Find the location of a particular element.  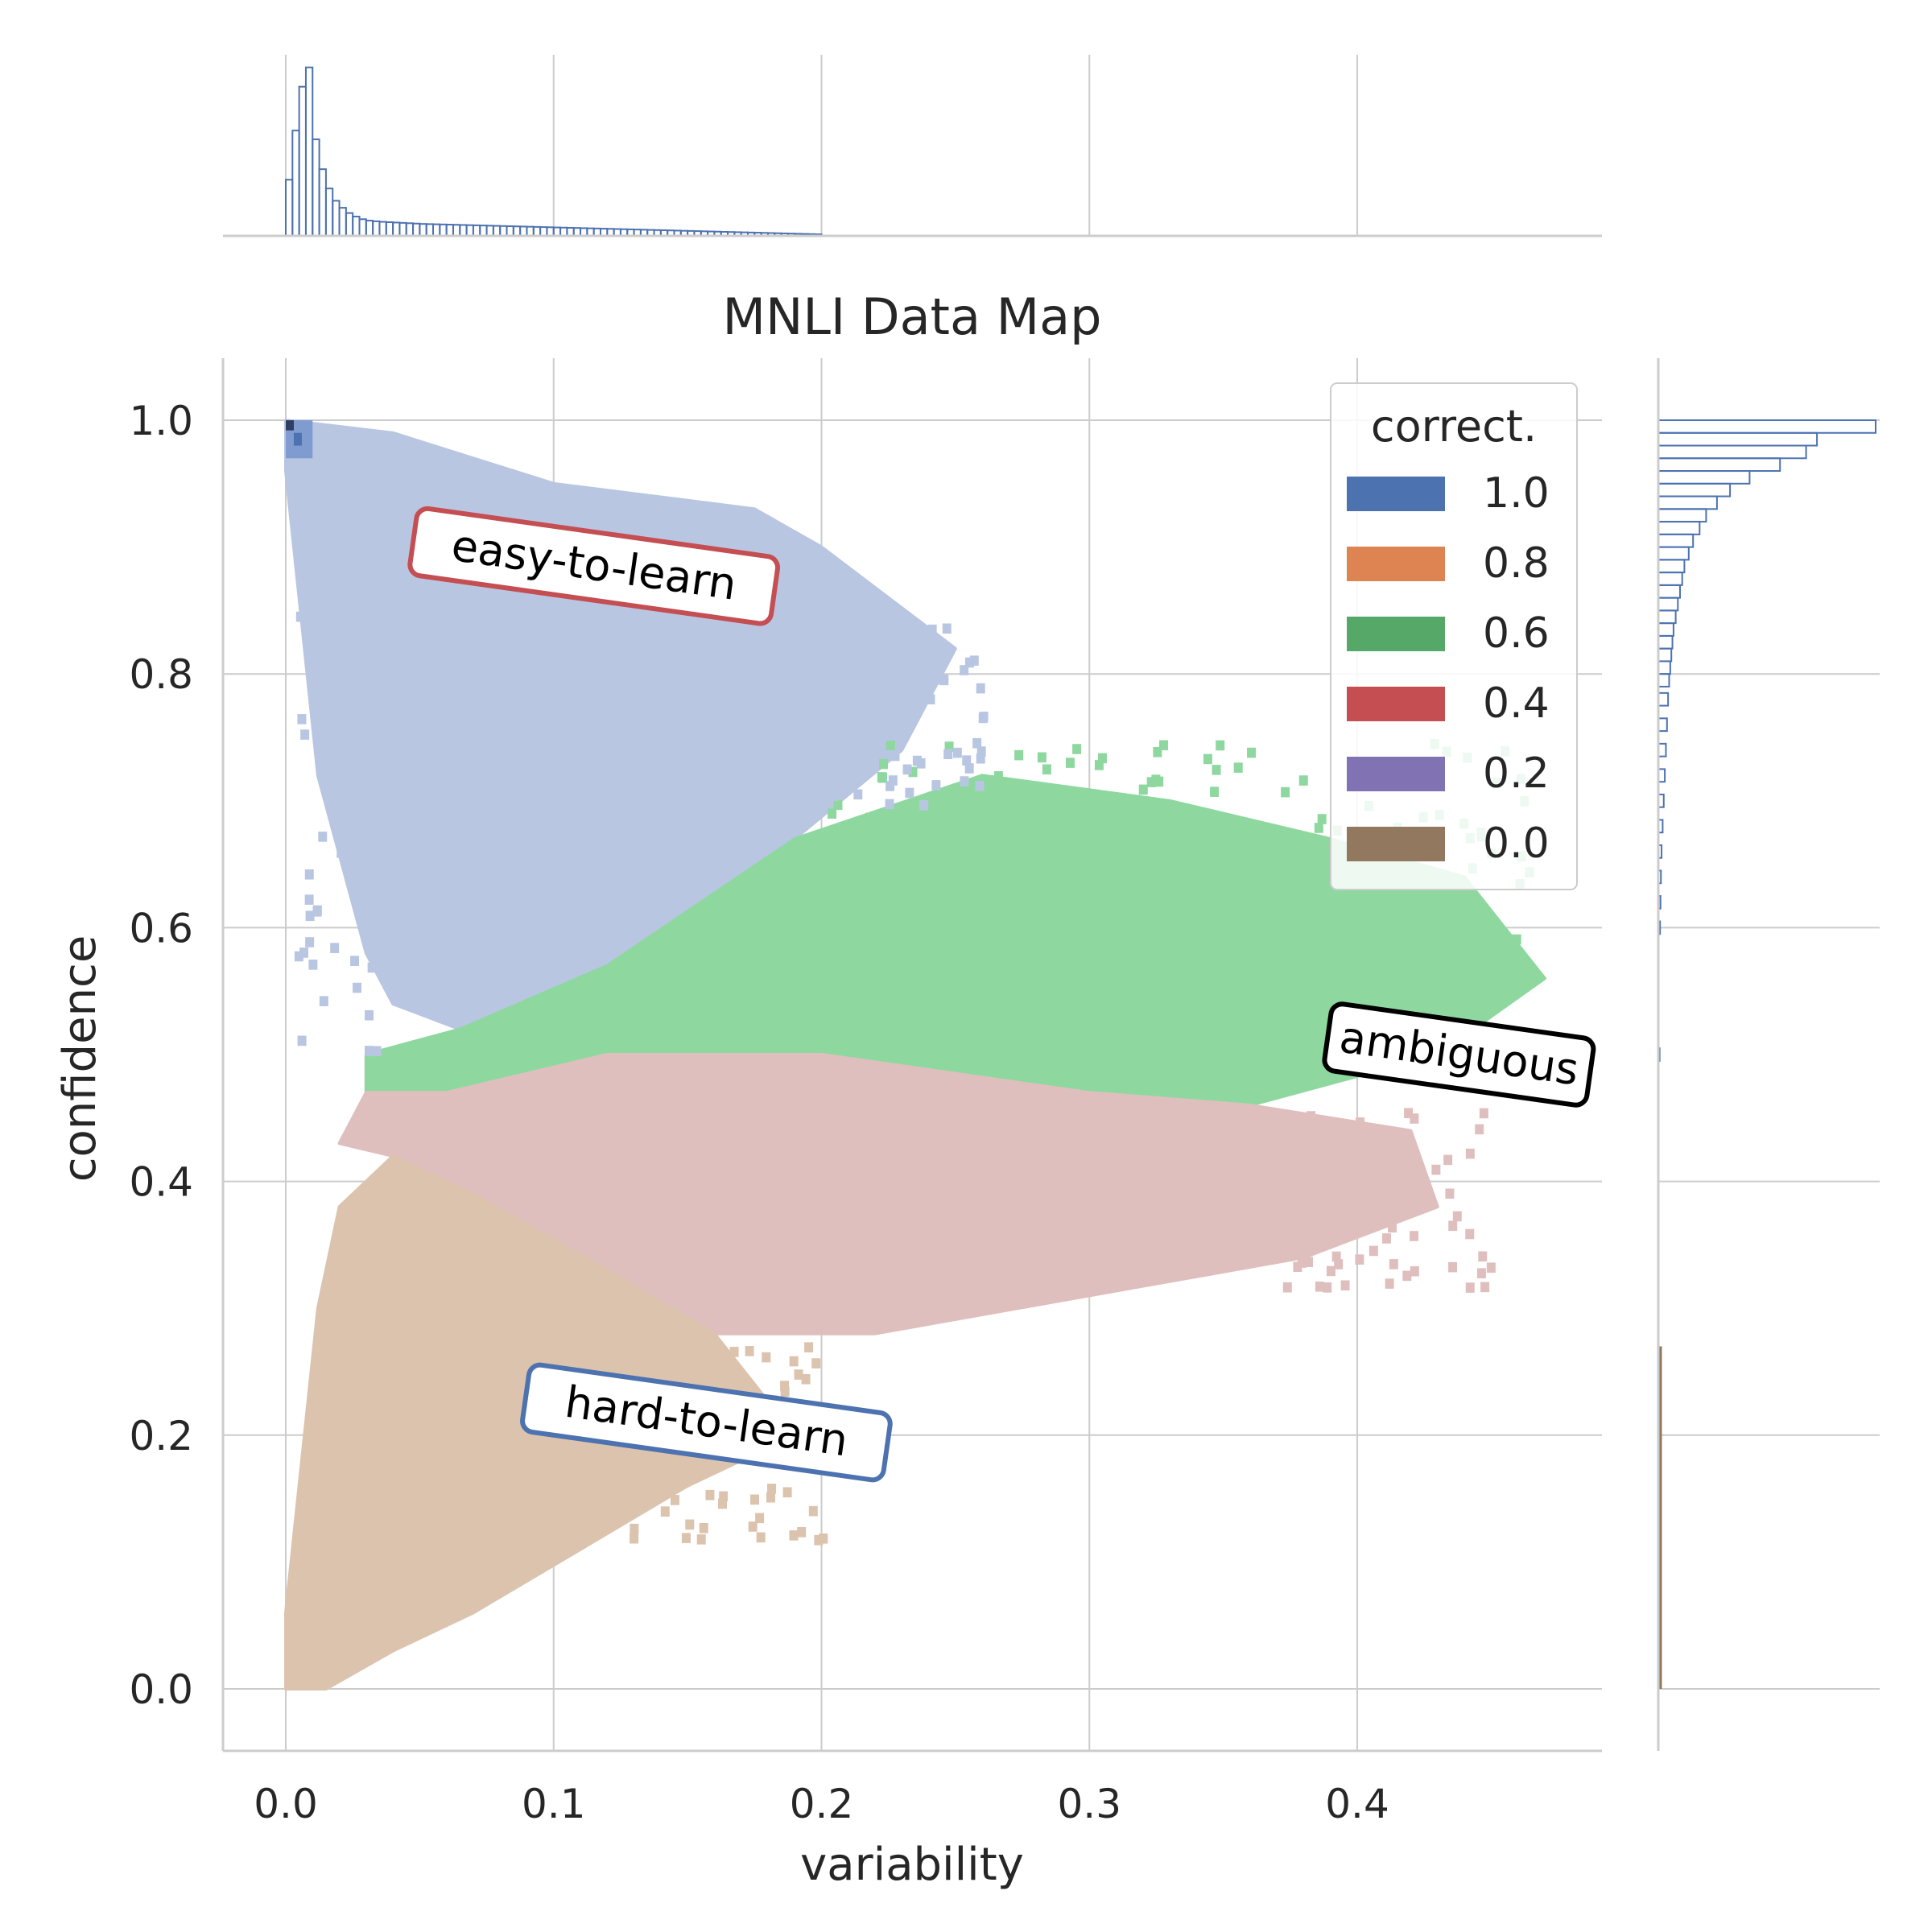

legend-label: 0.8 is located at coordinates (1516, 563).